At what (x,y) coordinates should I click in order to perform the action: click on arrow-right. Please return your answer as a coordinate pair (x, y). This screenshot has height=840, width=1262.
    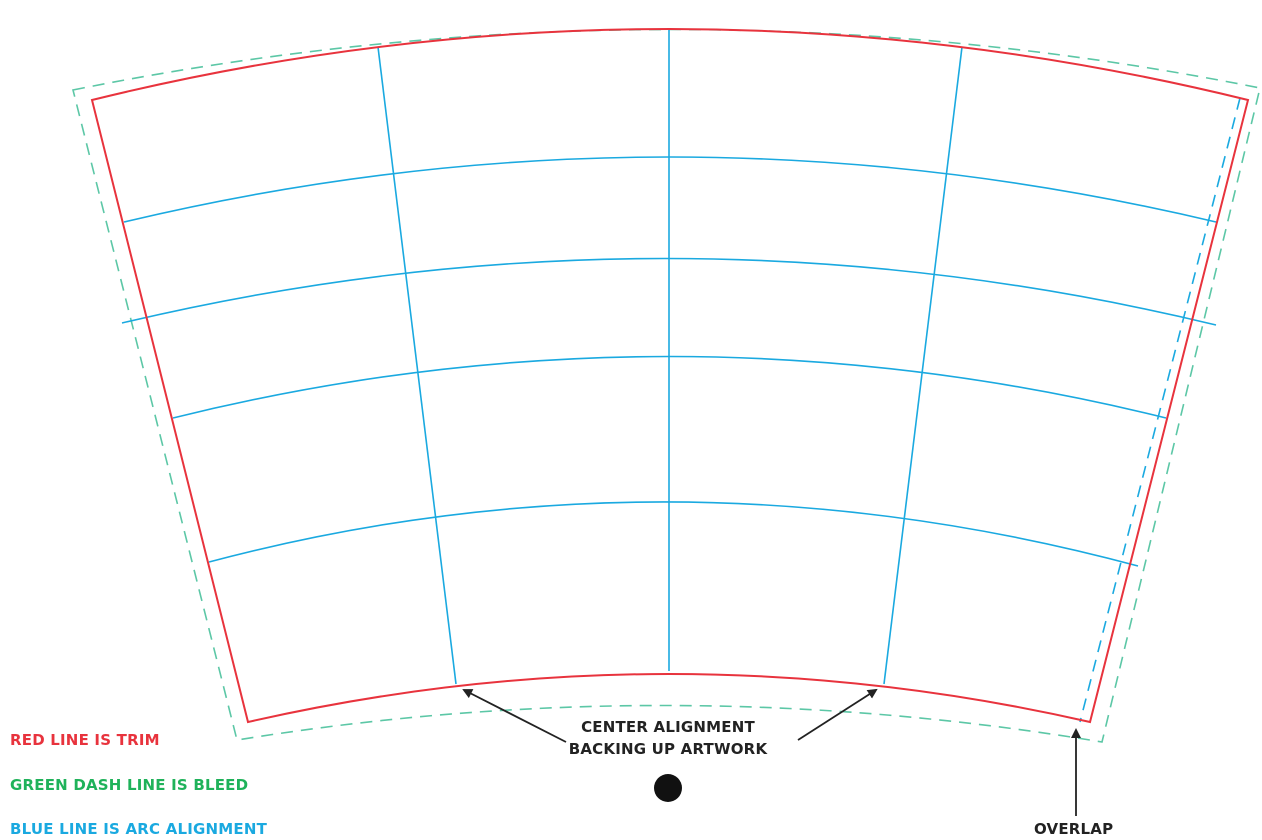
    Looking at the image, I should click on (837, 714).